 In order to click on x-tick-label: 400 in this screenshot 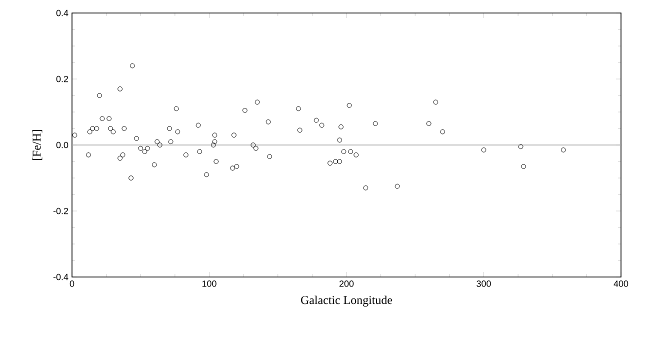, I will do `click(621, 283)`.